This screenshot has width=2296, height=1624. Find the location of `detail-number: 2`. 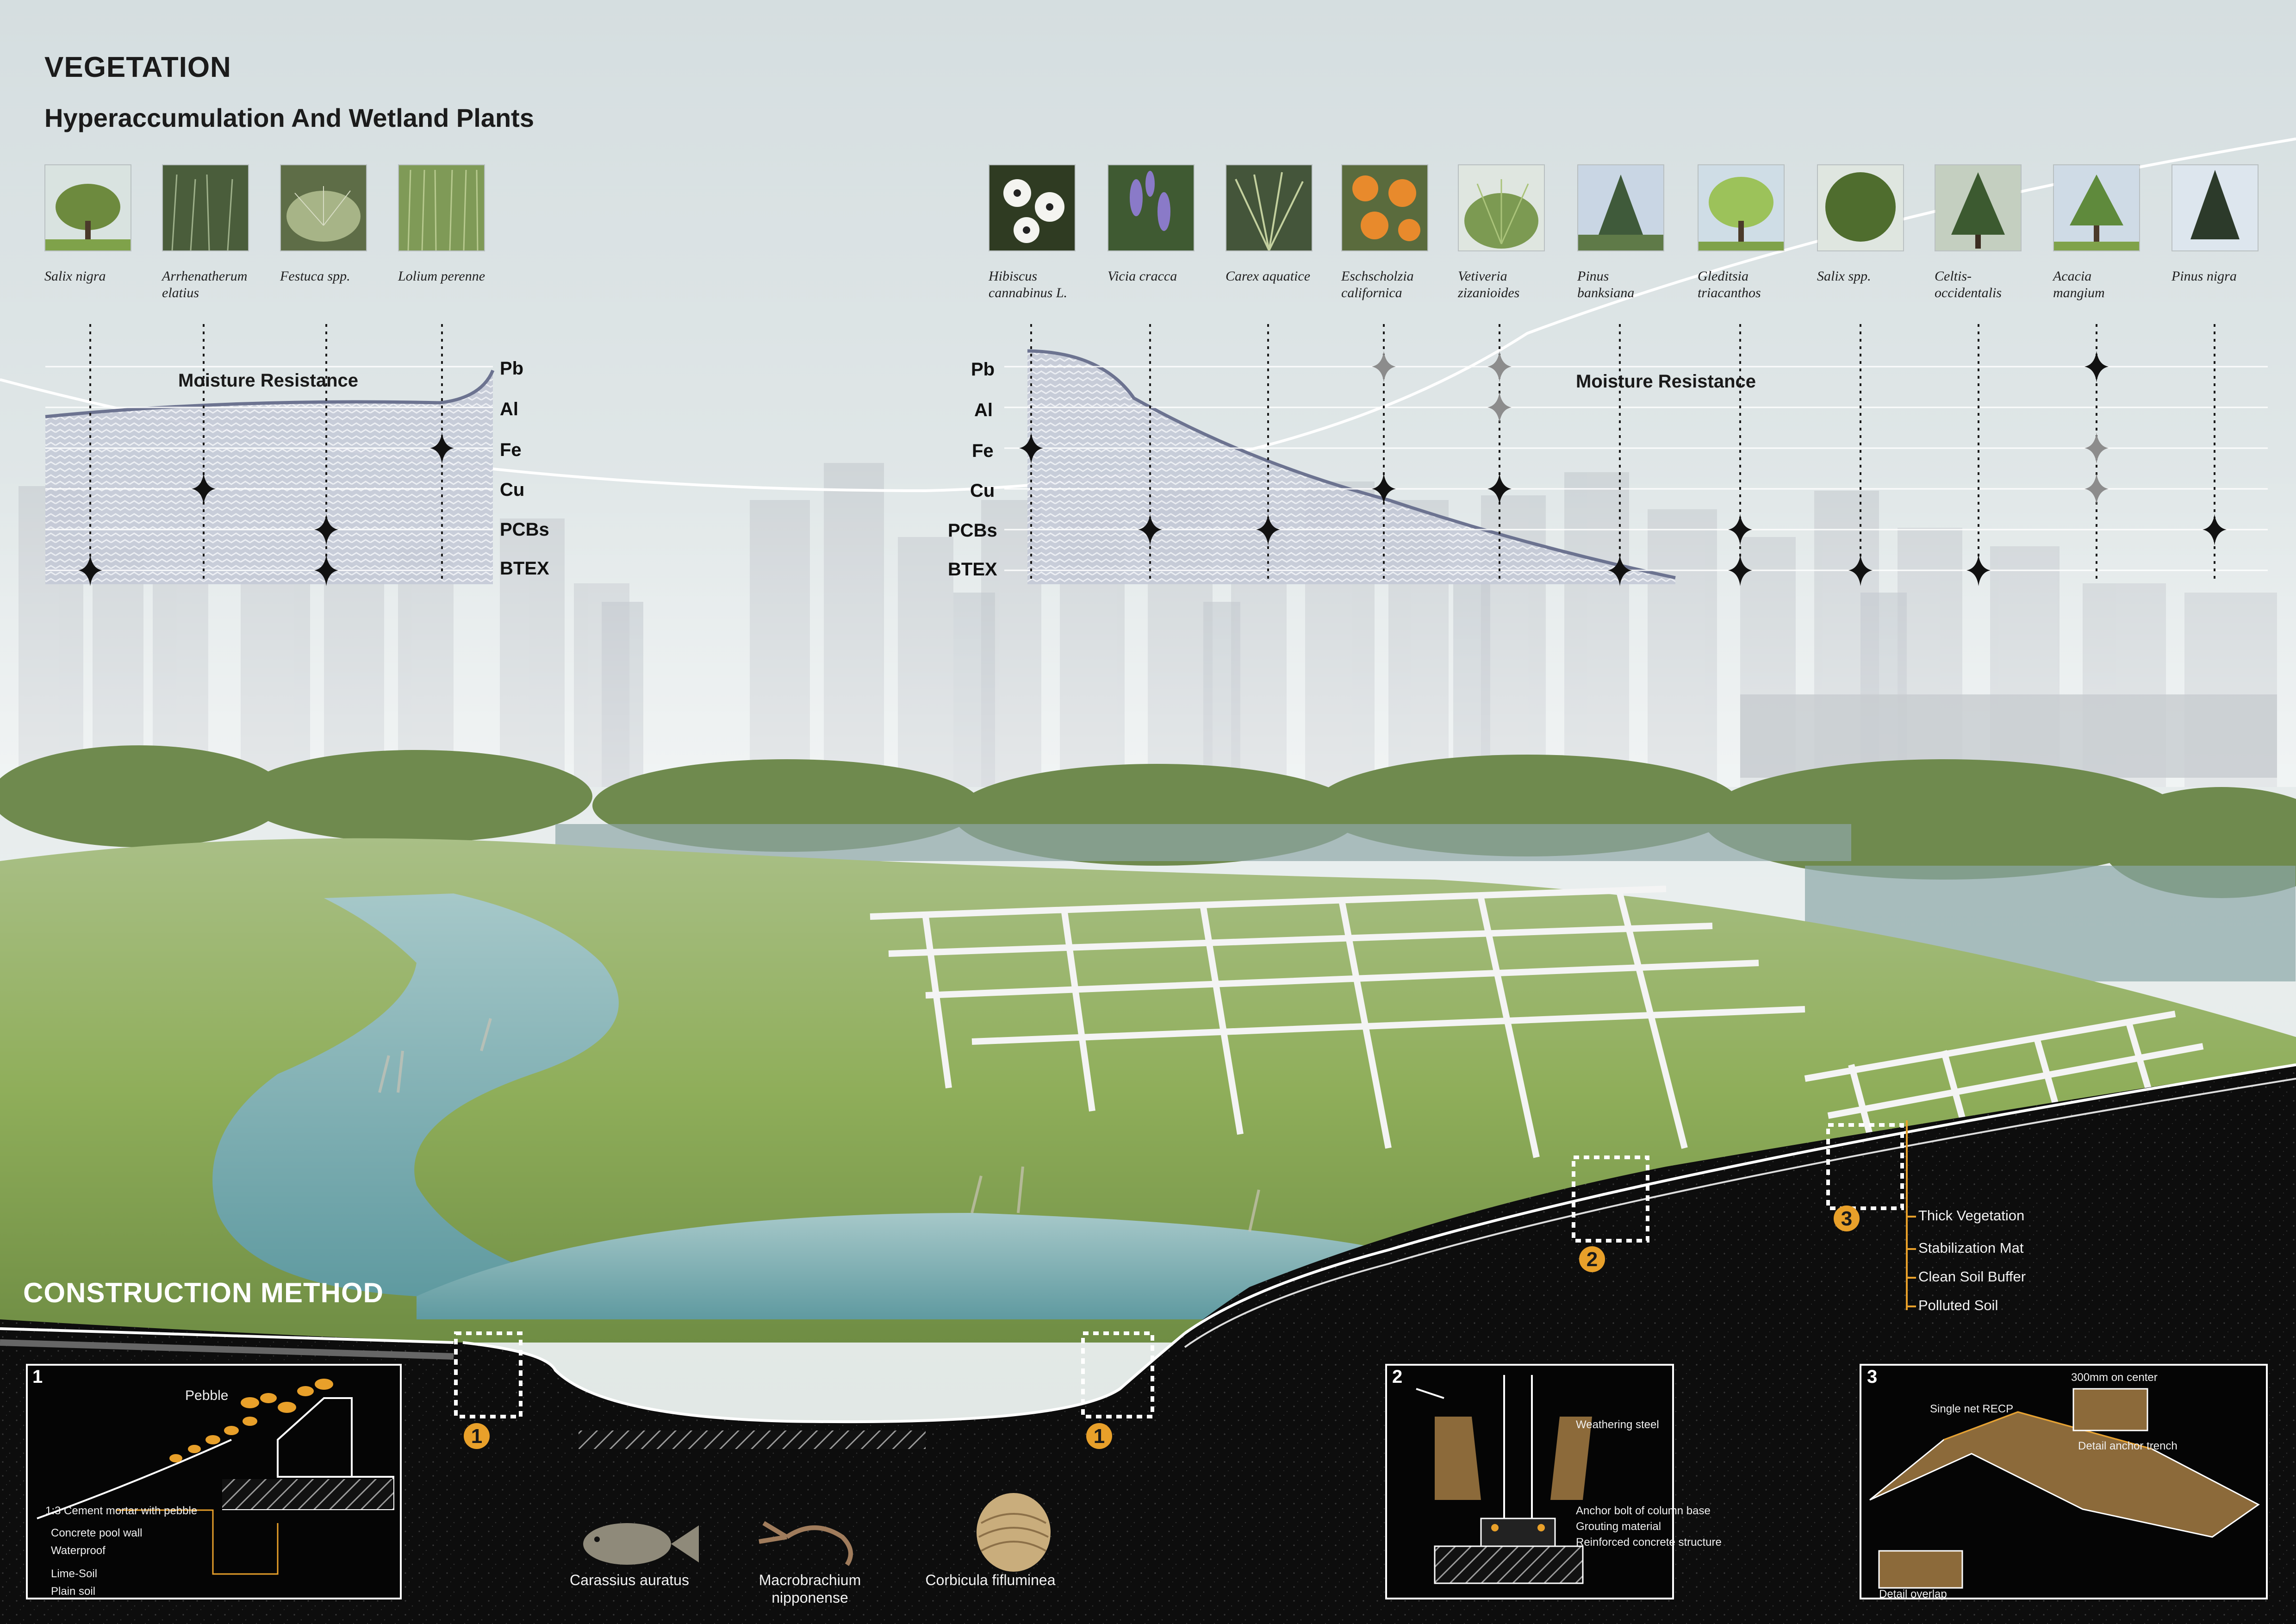

detail-number: 2 is located at coordinates (1397, 1377).